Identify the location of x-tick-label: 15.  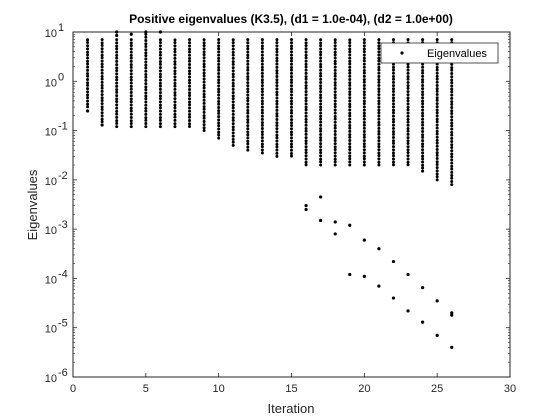
(291, 389).